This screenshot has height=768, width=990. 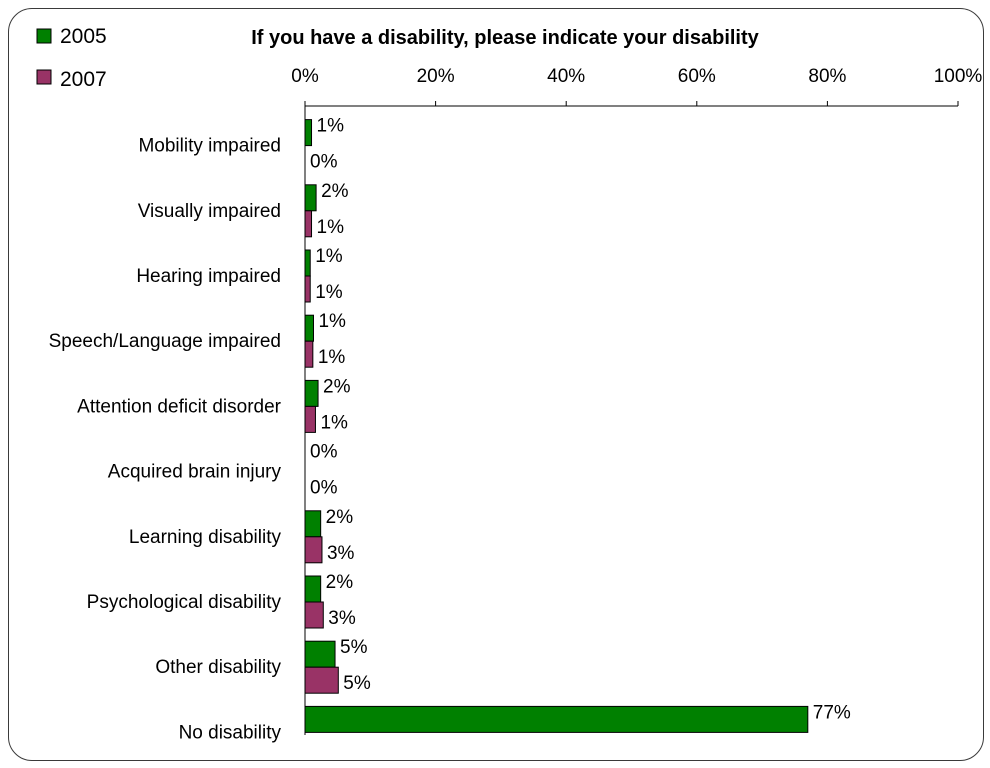 I want to click on x-tick-label: 80%, so click(x=827, y=76).